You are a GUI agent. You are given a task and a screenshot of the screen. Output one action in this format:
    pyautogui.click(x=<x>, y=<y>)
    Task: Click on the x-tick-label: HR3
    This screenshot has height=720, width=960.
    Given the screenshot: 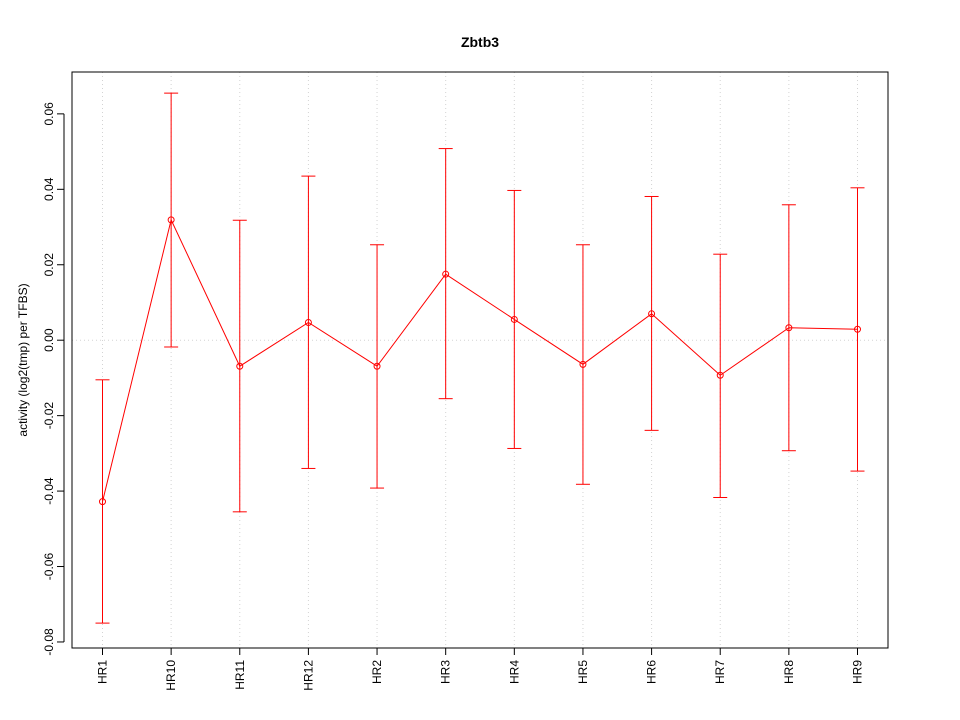 What is the action you would take?
    pyautogui.click(x=446, y=672)
    